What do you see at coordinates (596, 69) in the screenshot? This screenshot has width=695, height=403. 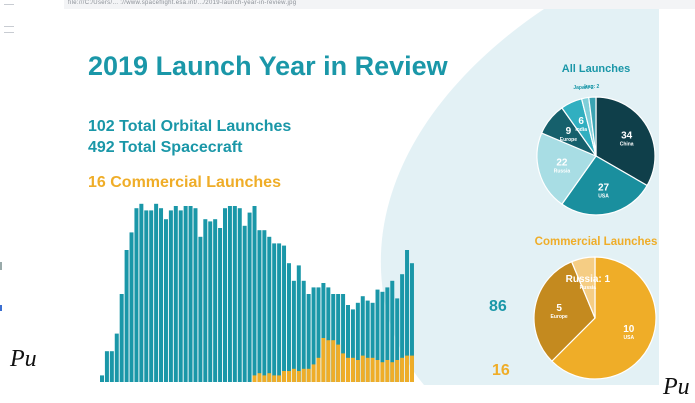 I see `pie-title: All Launches` at bounding box center [596, 69].